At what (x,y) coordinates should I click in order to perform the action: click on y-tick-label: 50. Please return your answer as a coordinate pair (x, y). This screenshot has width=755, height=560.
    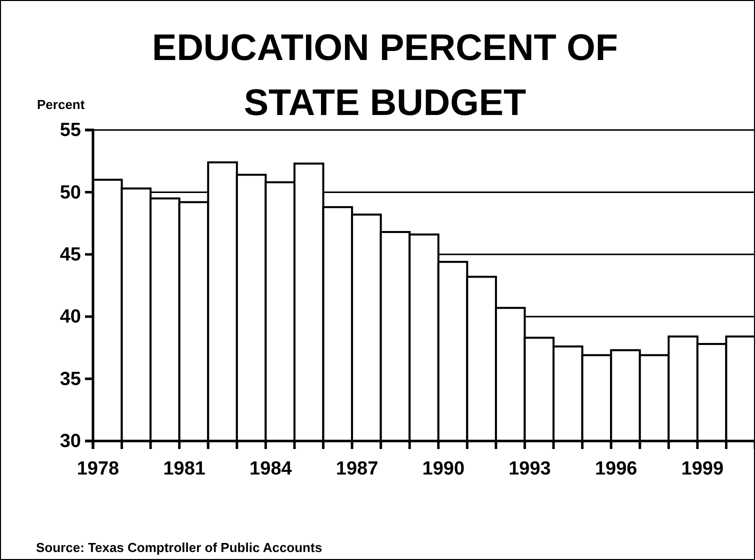
    Looking at the image, I should click on (70, 193).